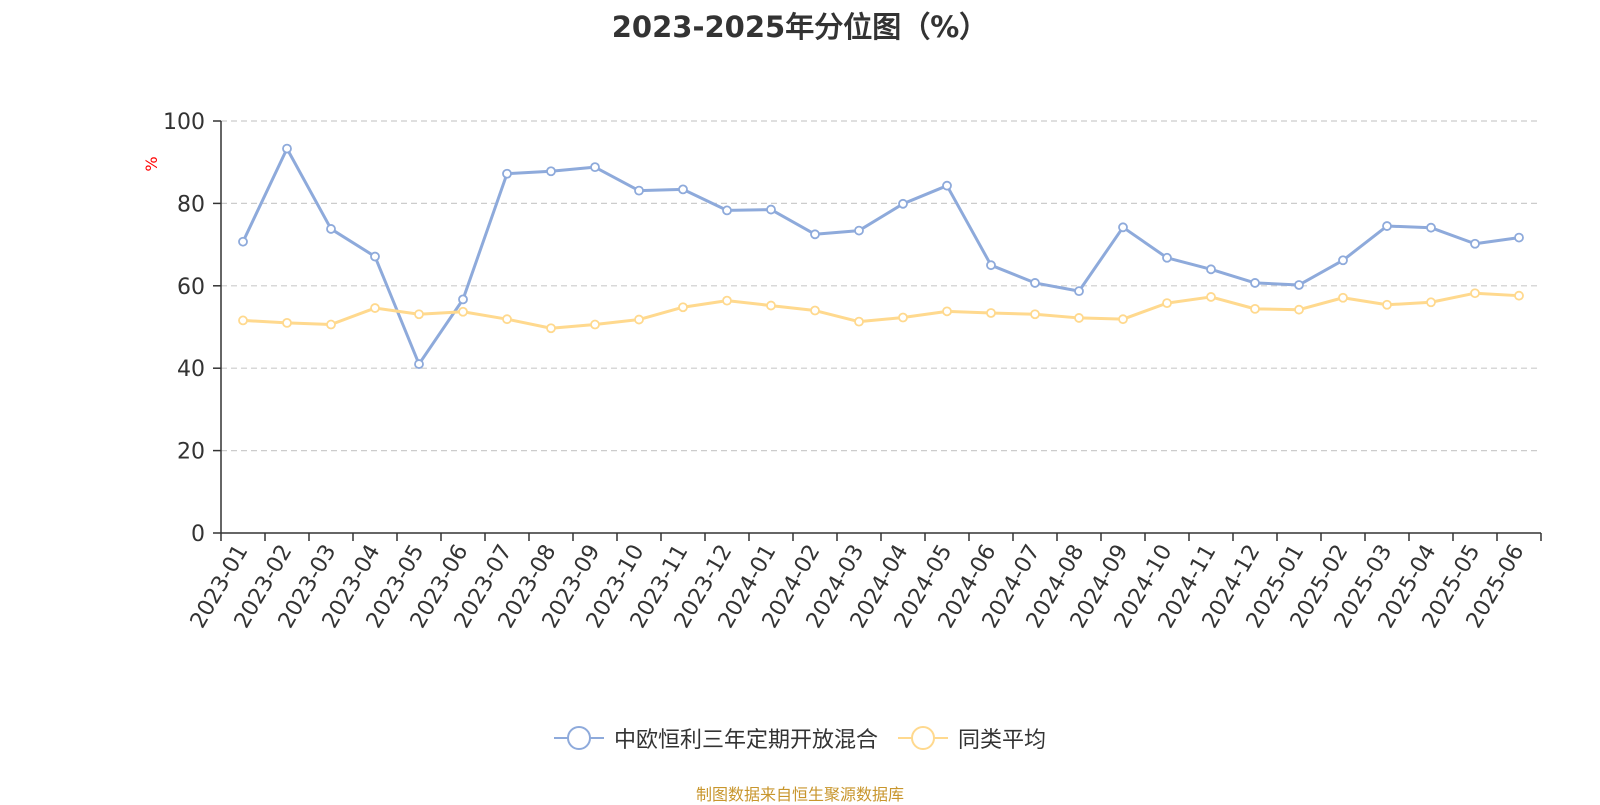  What do you see at coordinates (799, 794) in the screenshot?
I see `source-note: 制图数据来自恒生聚源数据库` at bounding box center [799, 794].